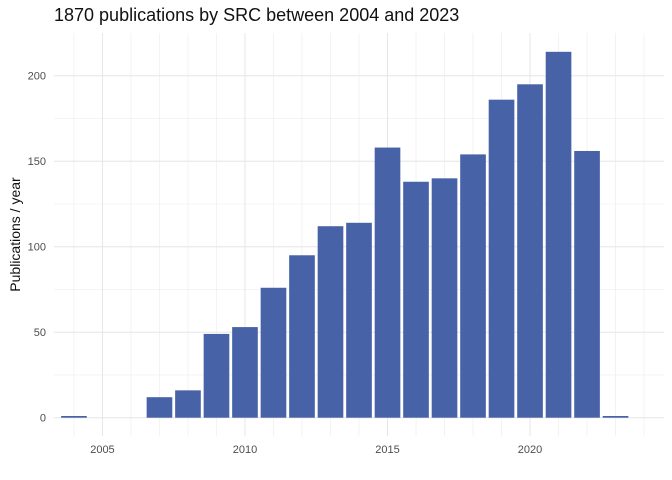 The image size is (672, 480). What do you see at coordinates (558, 234) in the screenshot?
I see `bar-2021` at bounding box center [558, 234].